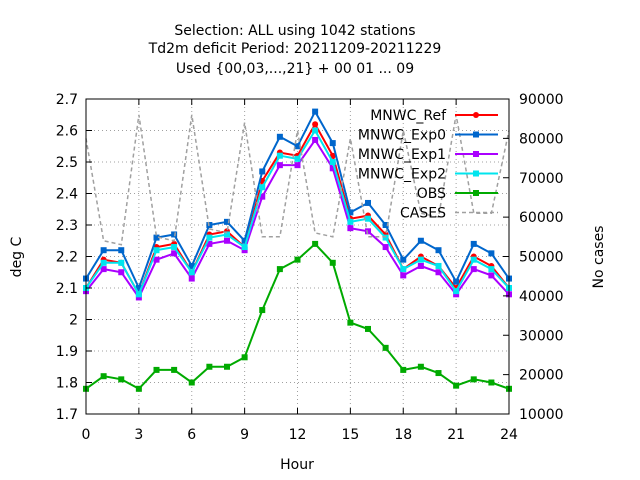  Describe the element at coordinates (138, 435) in the screenshot. I see `x-tick-label: 3` at that location.